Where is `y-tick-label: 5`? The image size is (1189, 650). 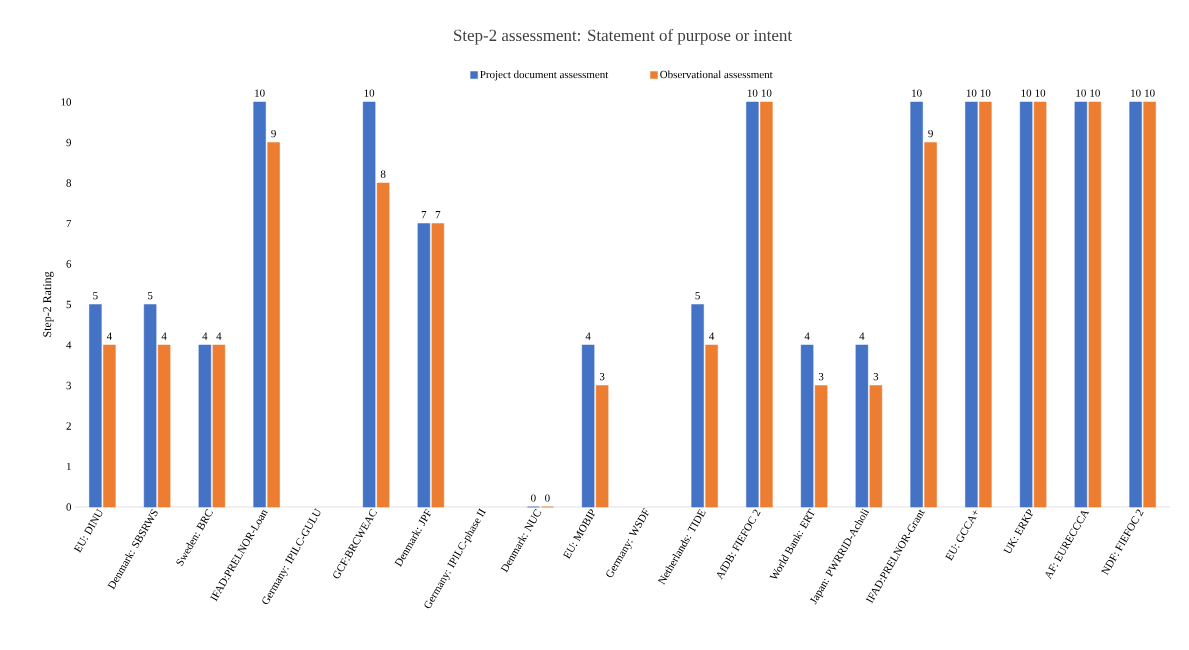 y-tick-label: 5 is located at coordinates (69, 304).